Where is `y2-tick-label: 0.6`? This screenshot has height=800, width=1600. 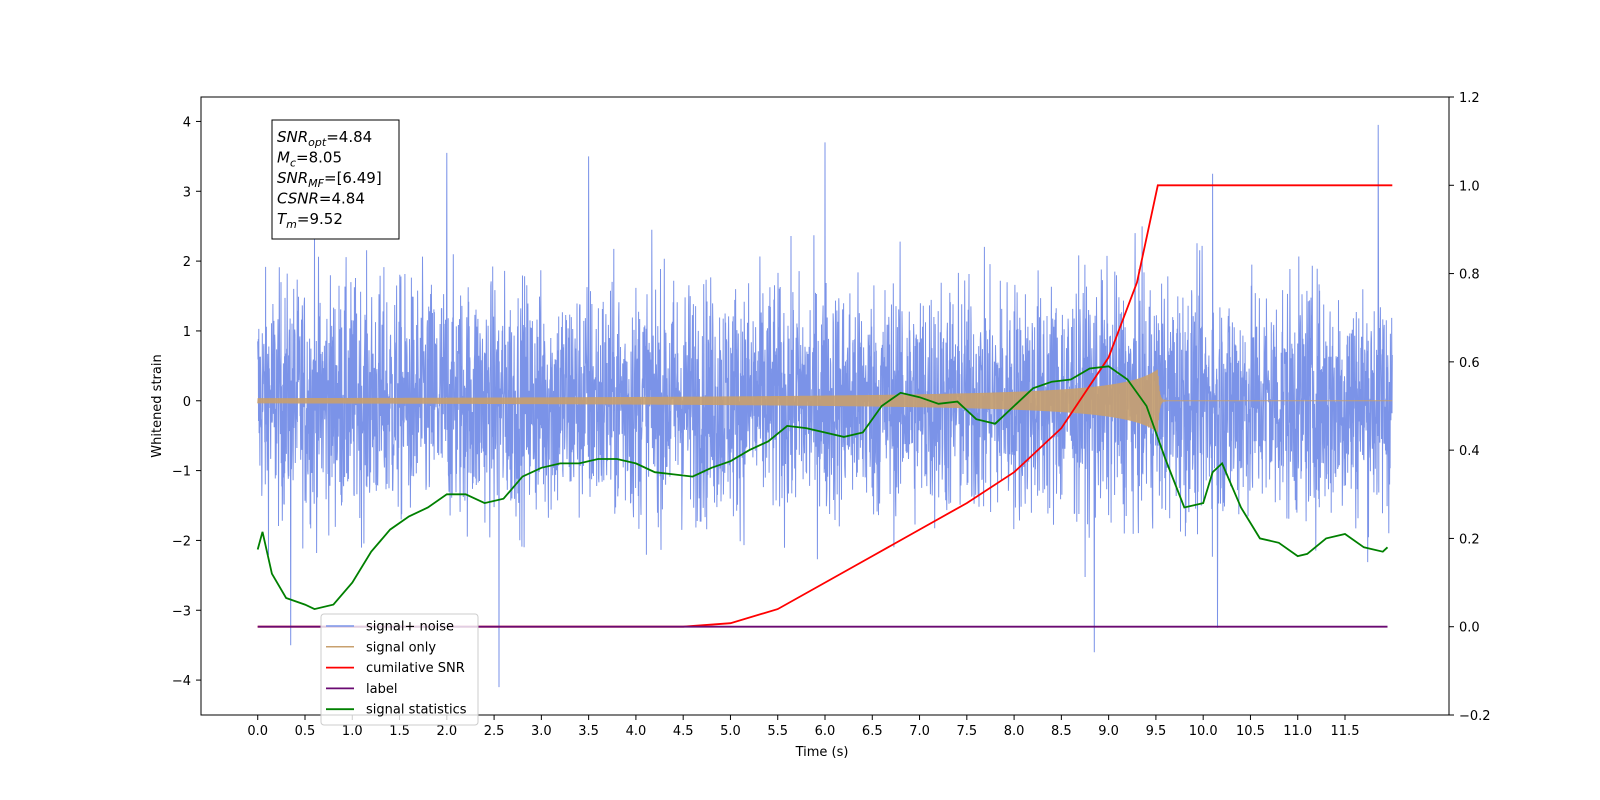 y2-tick-label: 0.6 is located at coordinates (1469, 363).